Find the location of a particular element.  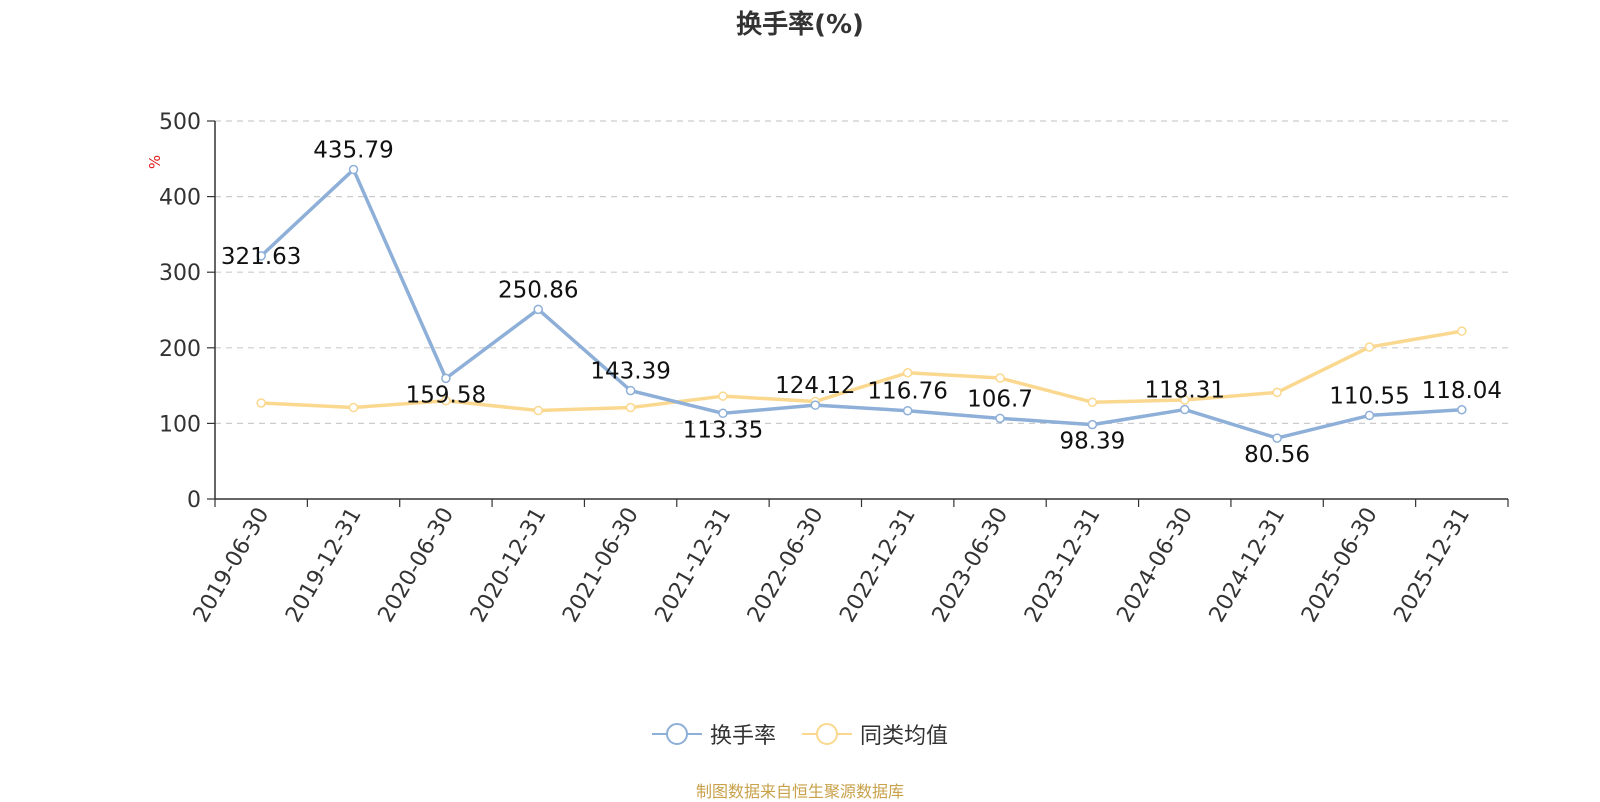

x-tick-label: 2022-12-31 is located at coordinates (878, 565).